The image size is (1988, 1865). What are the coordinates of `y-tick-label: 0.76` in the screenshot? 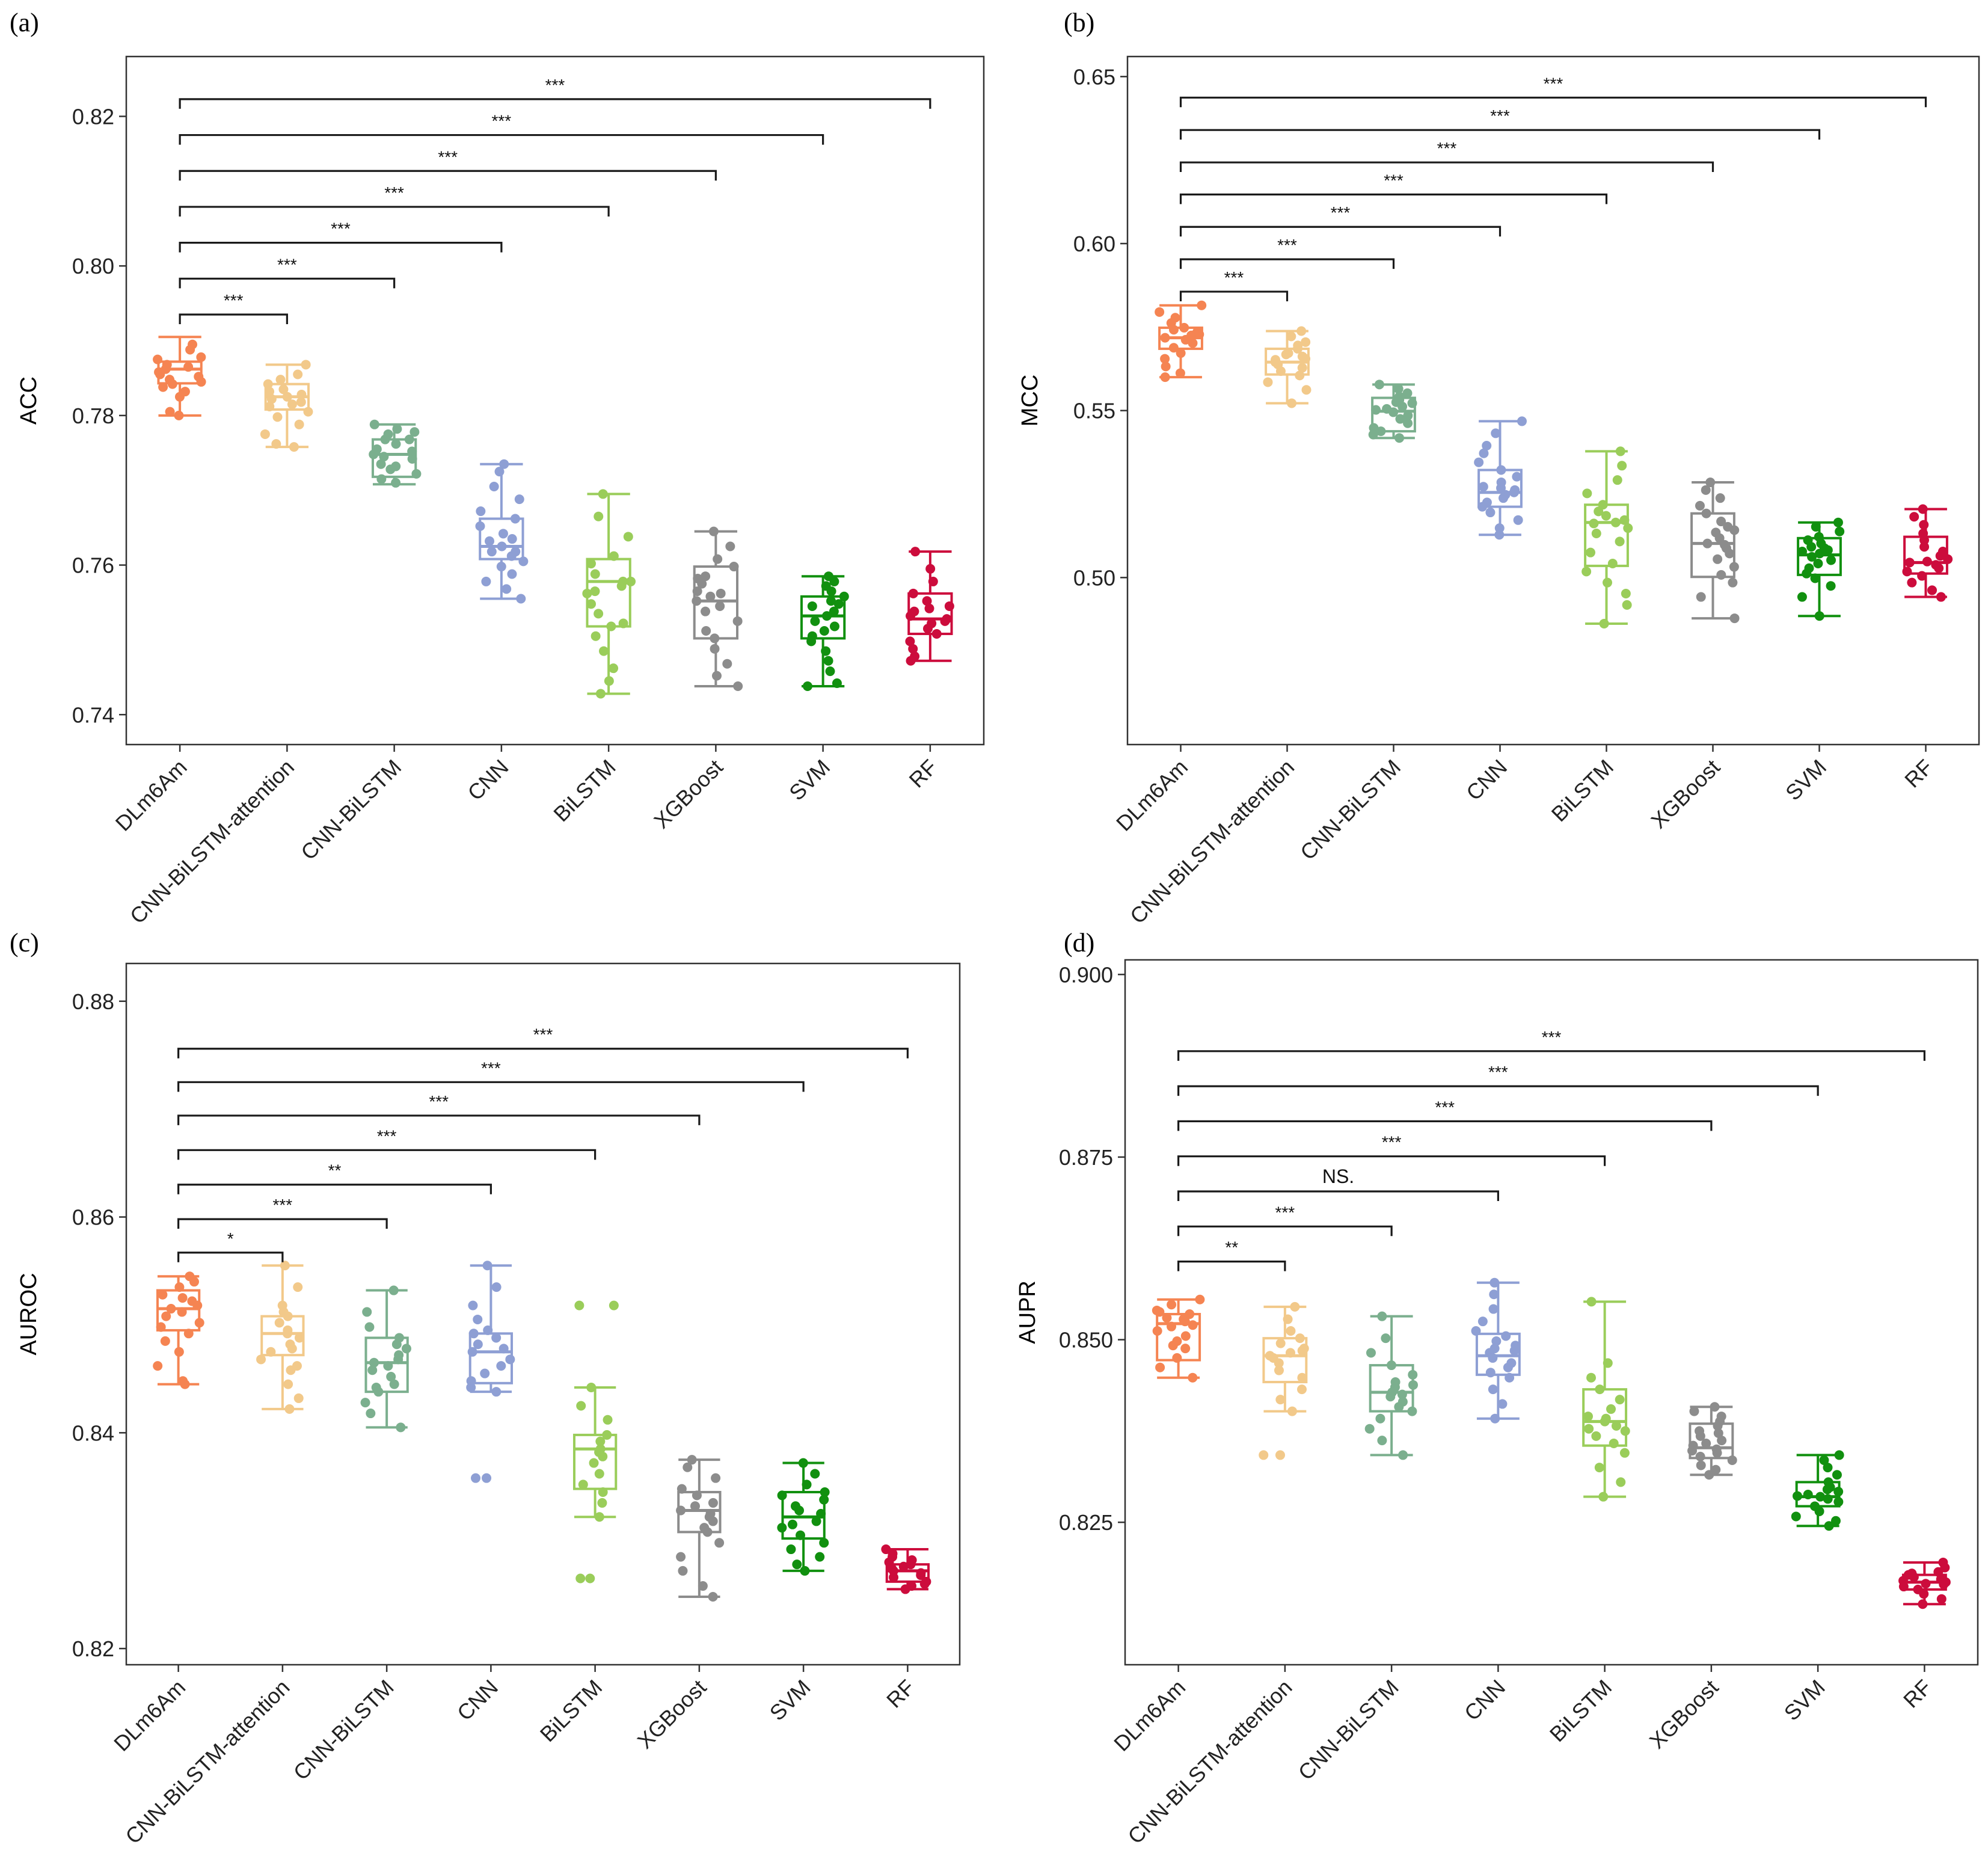 It's located at (93, 565).